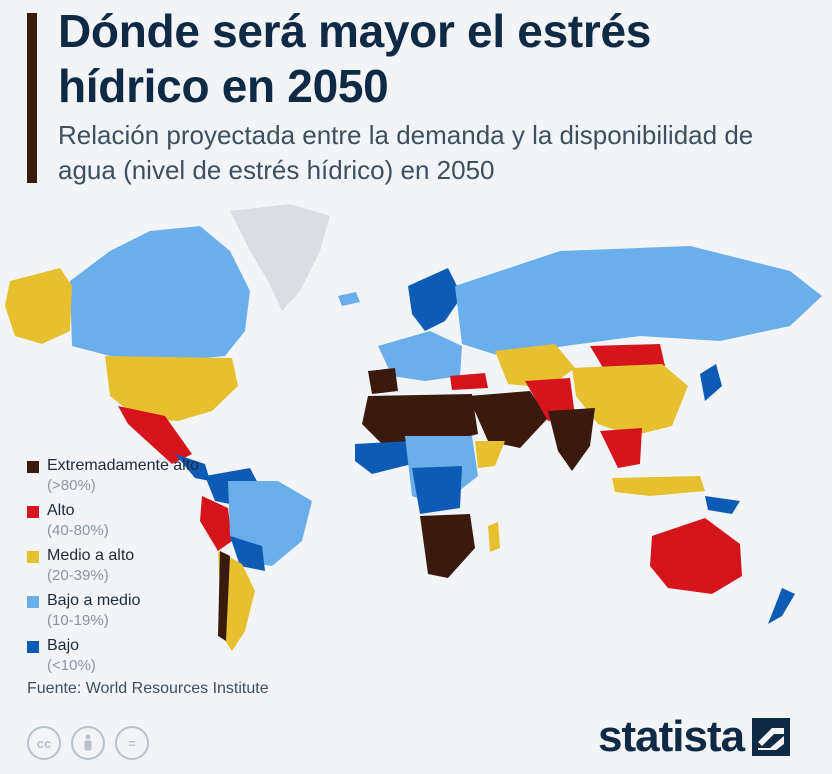 This screenshot has height=774, width=832. Describe the element at coordinates (508, 419) in the screenshot. I see `region-arabia` at that location.